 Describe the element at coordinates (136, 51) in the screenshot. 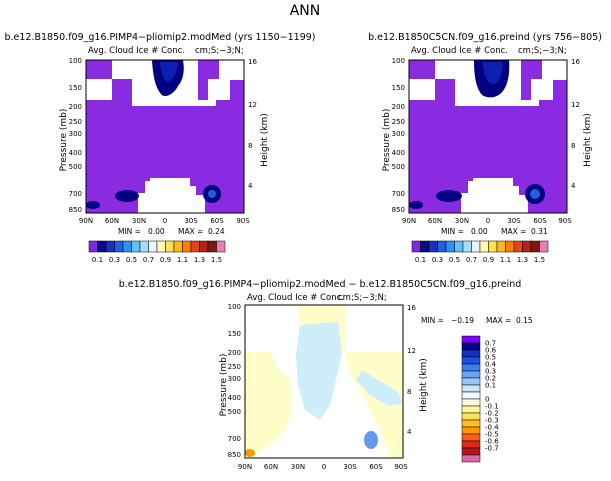

I see `panel-model-a-subtitle: Avg. Cloud Ice # Conc.` at that location.